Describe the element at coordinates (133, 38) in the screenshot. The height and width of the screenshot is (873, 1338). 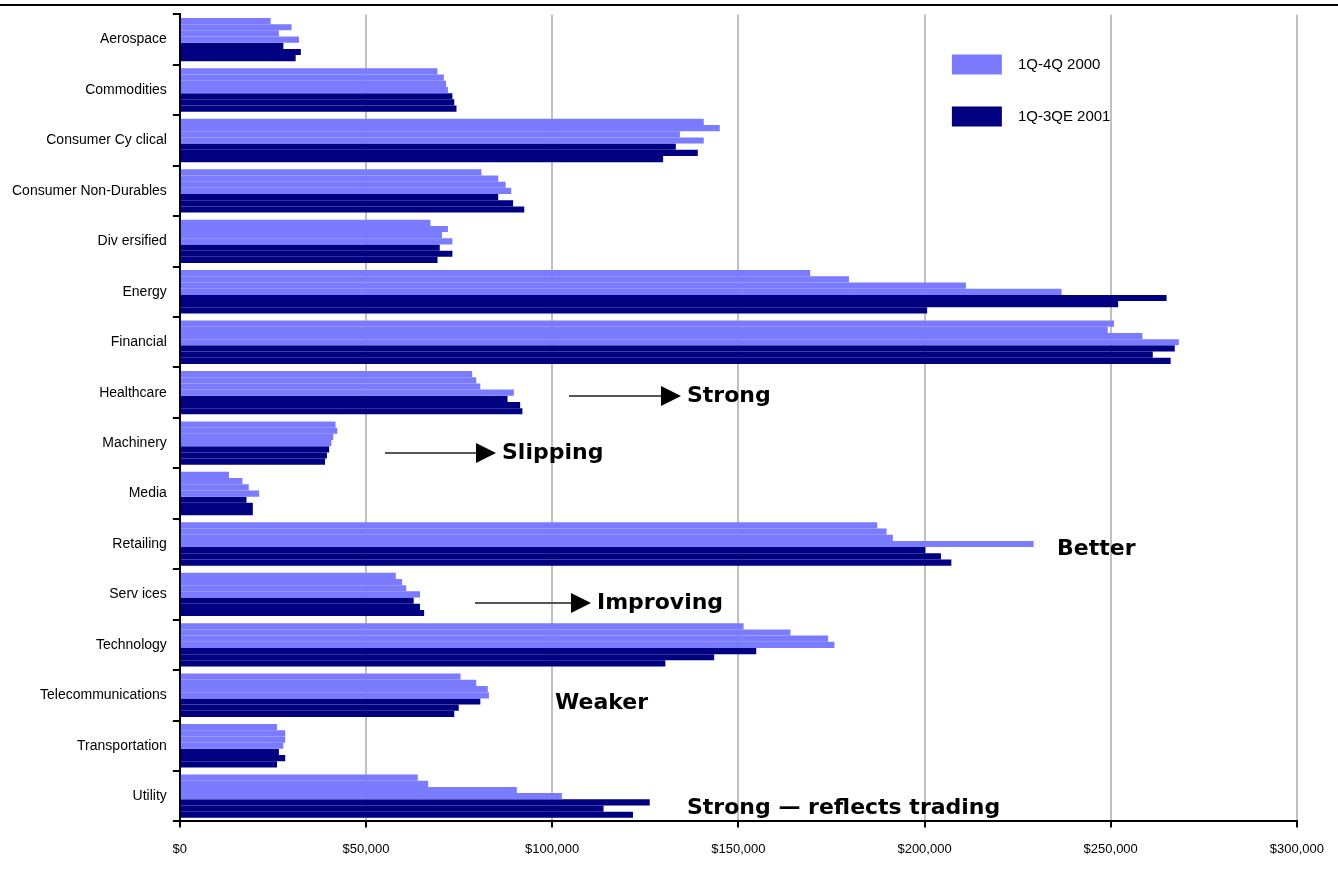
I see `y-tick-label: Aerospace` at that location.